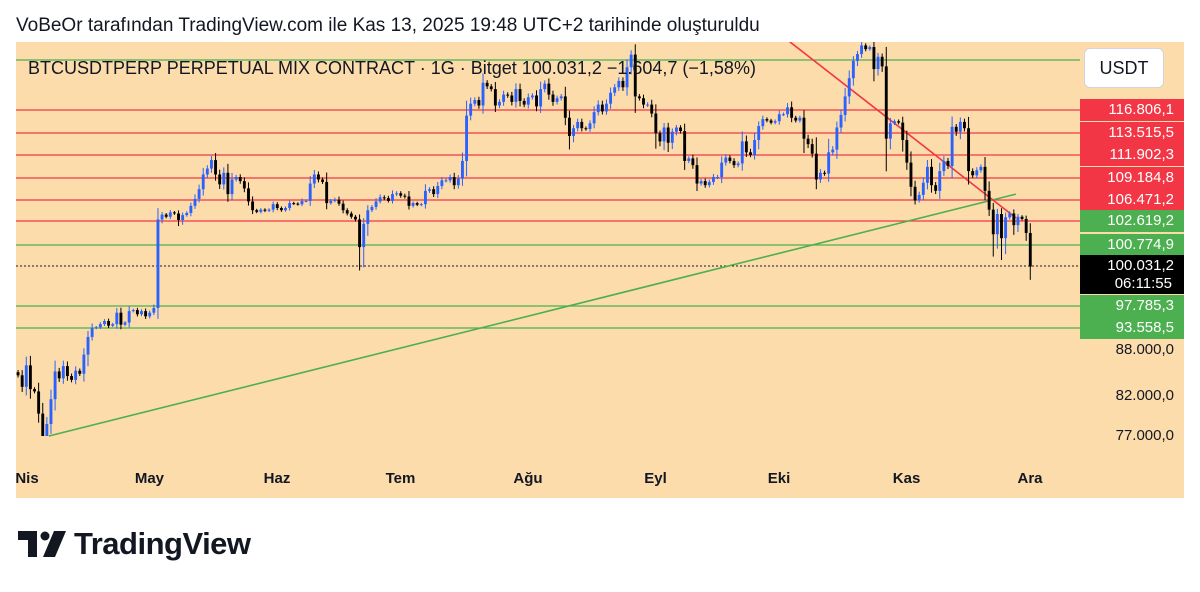  What do you see at coordinates (1124, 68) in the screenshot?
I see `currency-button: USDT` at bounding box center [1124, 68].